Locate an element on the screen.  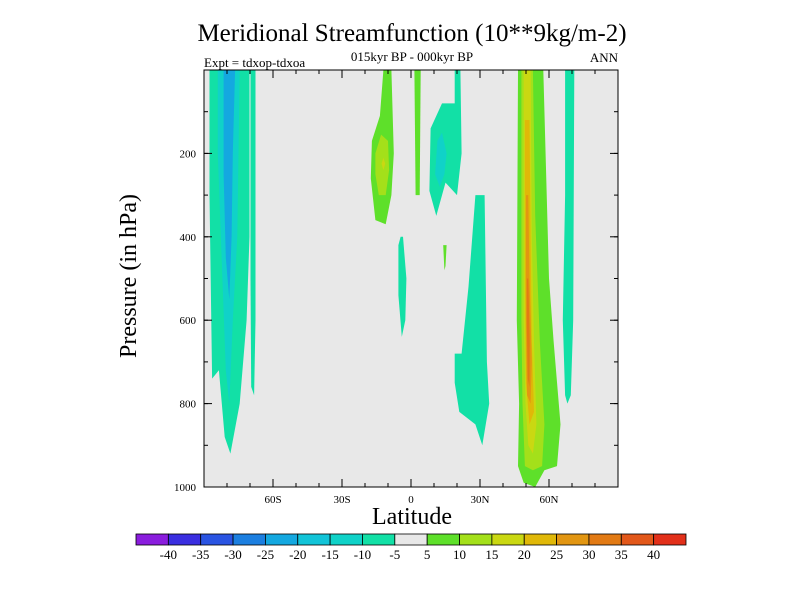
colorbar-label: -15 is located at coordinates (329, 554).